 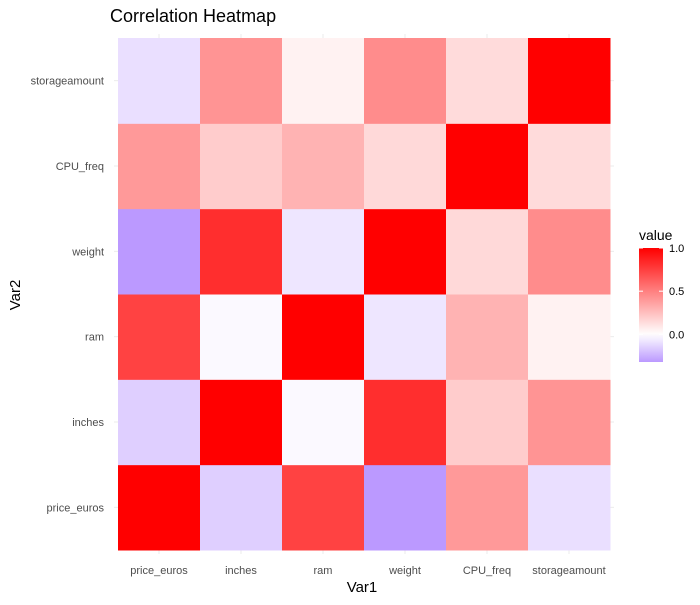 What do you see at coordinates (241, 571) in the screenshot?
I see `x-tick-label: inches` at bounding box center [241, 571].